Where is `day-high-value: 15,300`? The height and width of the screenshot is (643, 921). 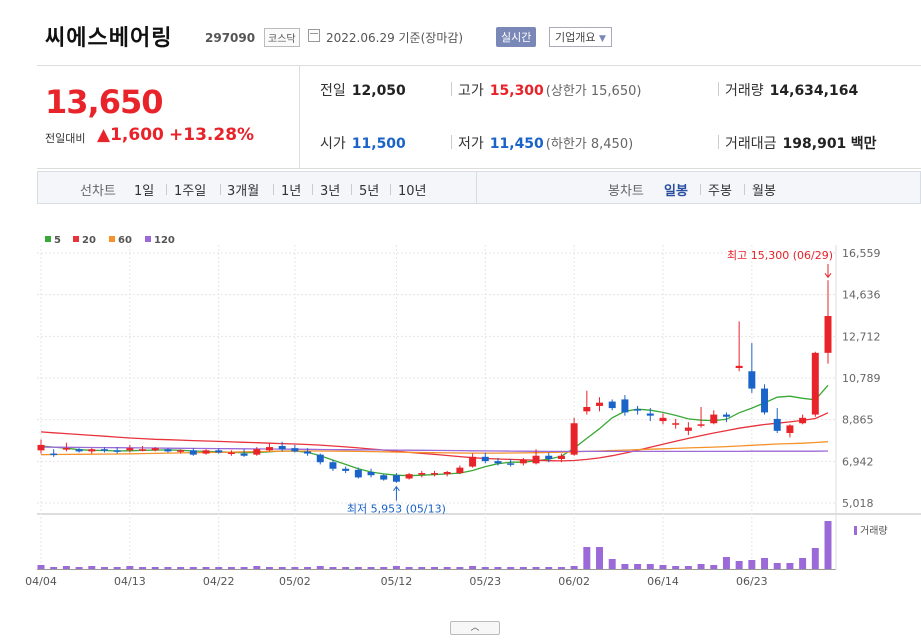
day-high-value: 15,300 is located at coordinates (516, 91).